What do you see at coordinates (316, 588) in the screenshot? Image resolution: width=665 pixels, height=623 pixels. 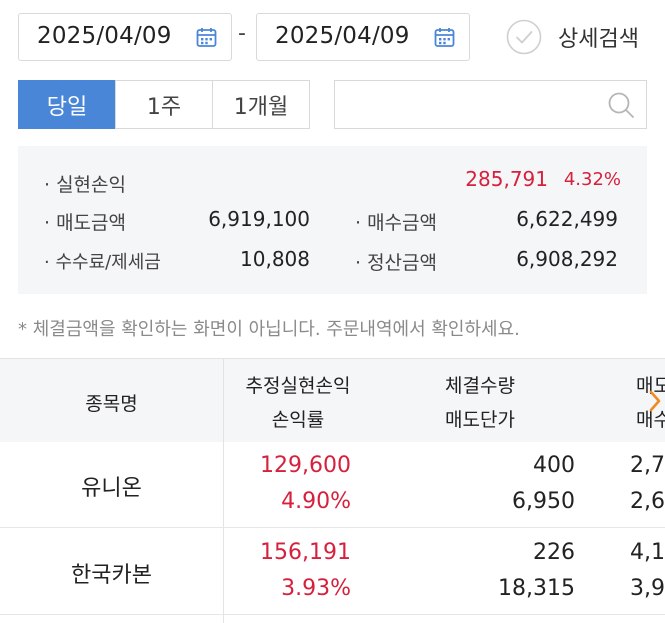 I see `row-pl-rate: 3.93%` at bounding box center [316, 588].